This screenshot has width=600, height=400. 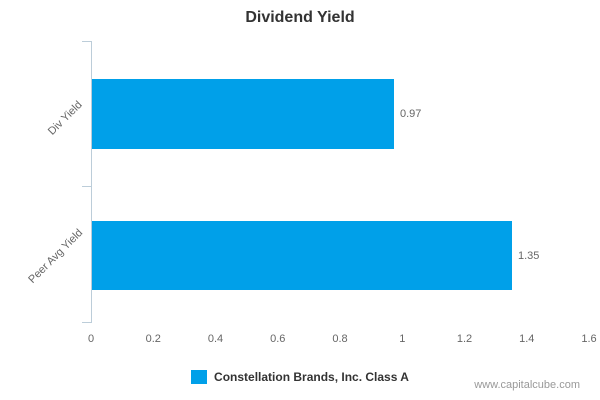 I want to click on bar-value-label-peer-avg-yield: 1.35, so click(x=529, y=256).